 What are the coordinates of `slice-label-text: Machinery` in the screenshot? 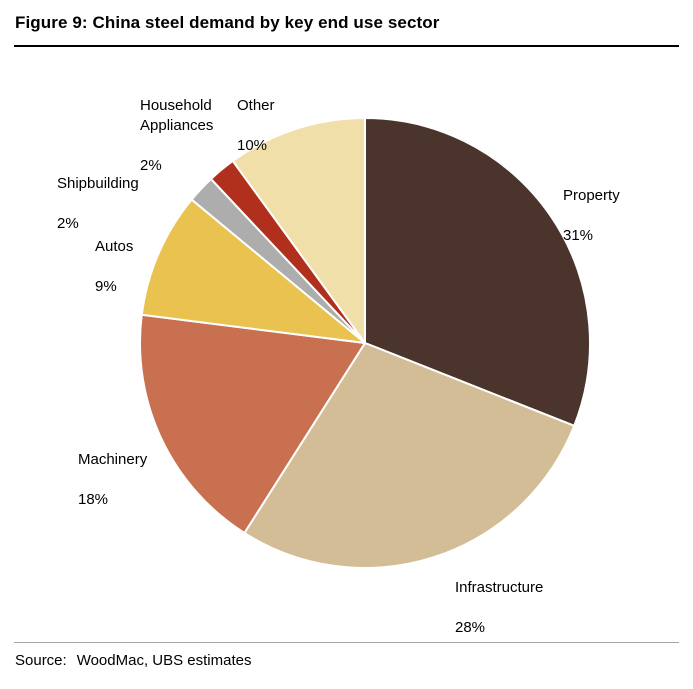 It's located at (113, 459).